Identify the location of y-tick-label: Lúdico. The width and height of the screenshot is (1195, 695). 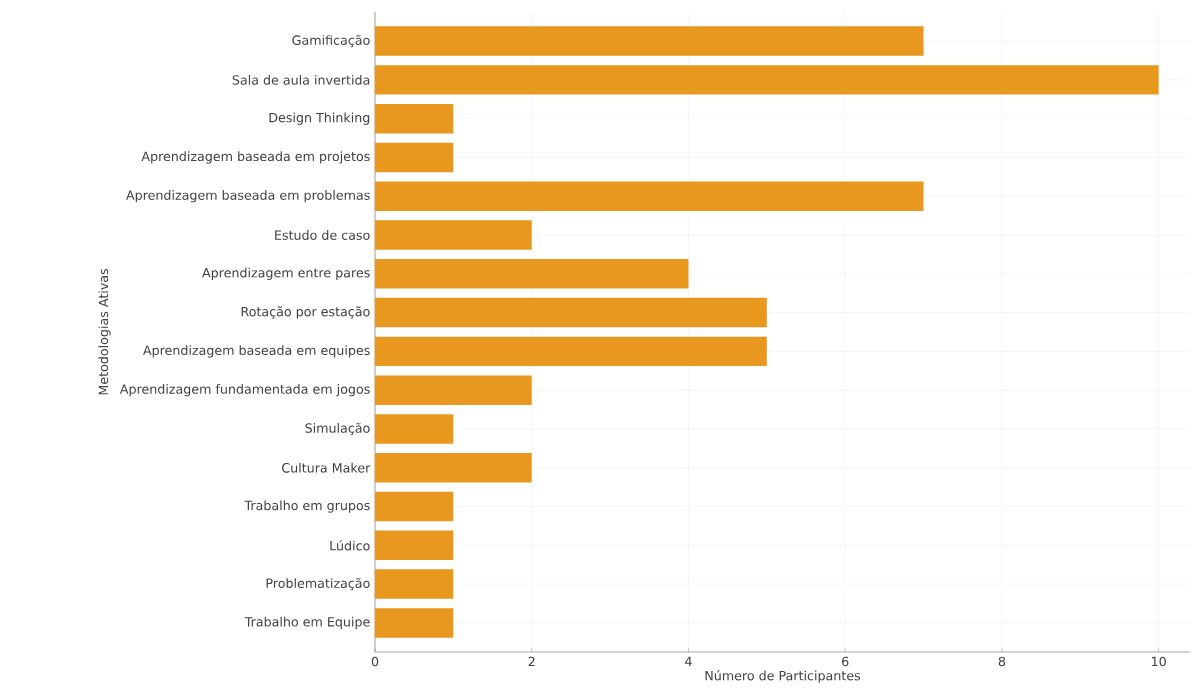
(350, 545).